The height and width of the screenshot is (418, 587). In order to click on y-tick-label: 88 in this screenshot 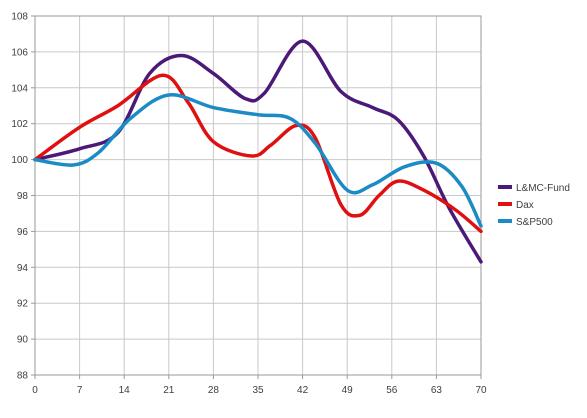, I will do `click(23, 376)`.